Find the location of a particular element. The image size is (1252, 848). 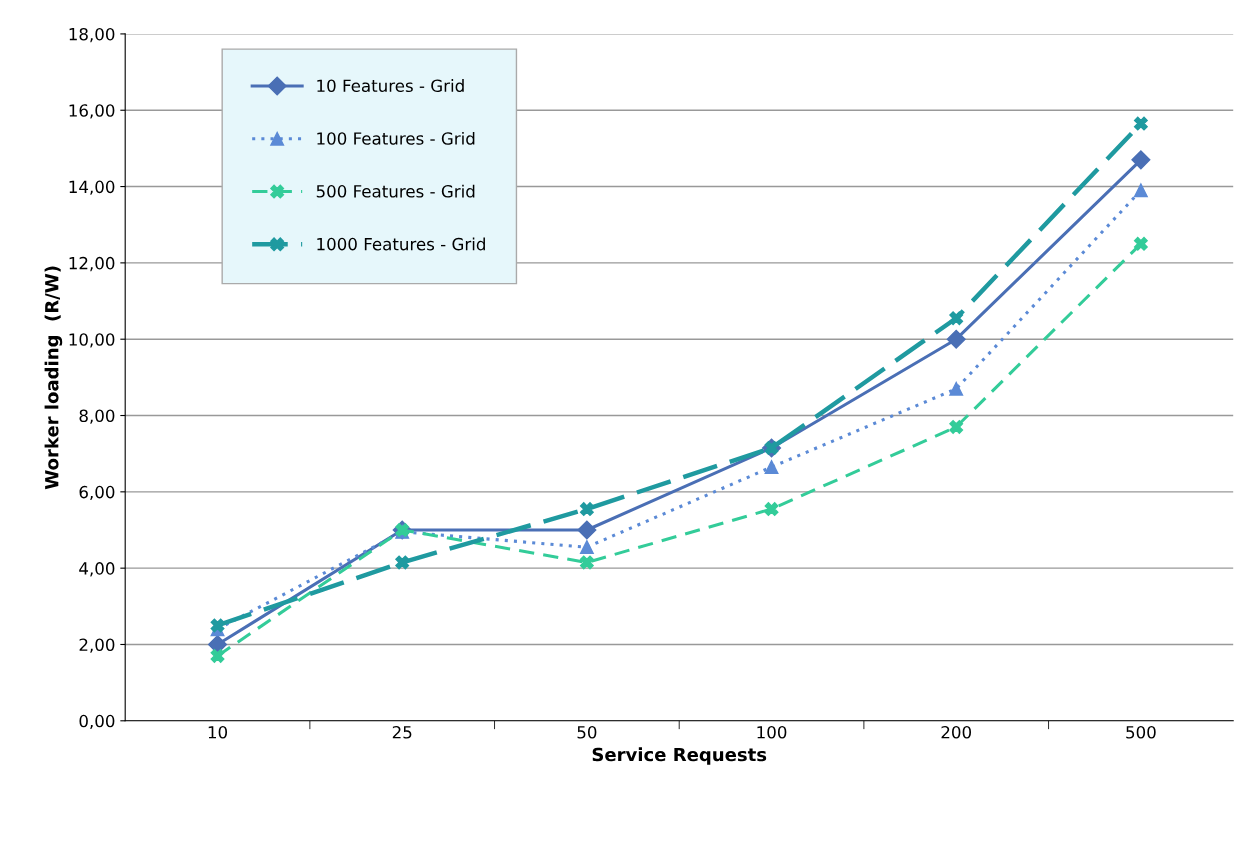

y-tick-label: 14,00 is located at coordinates (92, 187).